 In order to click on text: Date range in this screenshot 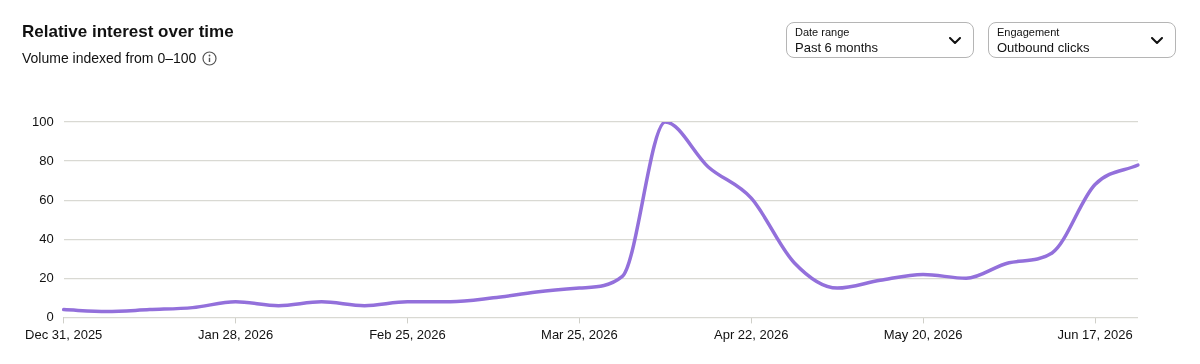, I will do `click(822, 32)`.